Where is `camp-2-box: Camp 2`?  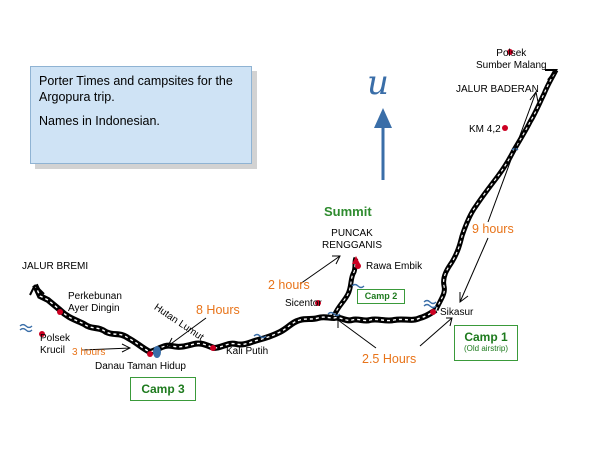
camp-2-box: Camp 2 is located at coordinates (381, 296).